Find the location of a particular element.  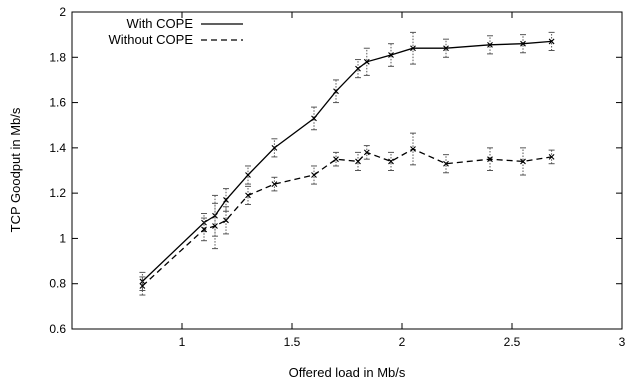

y-axis-label: TCP Goodput in Mb/s is located at coordinates (15, 169).